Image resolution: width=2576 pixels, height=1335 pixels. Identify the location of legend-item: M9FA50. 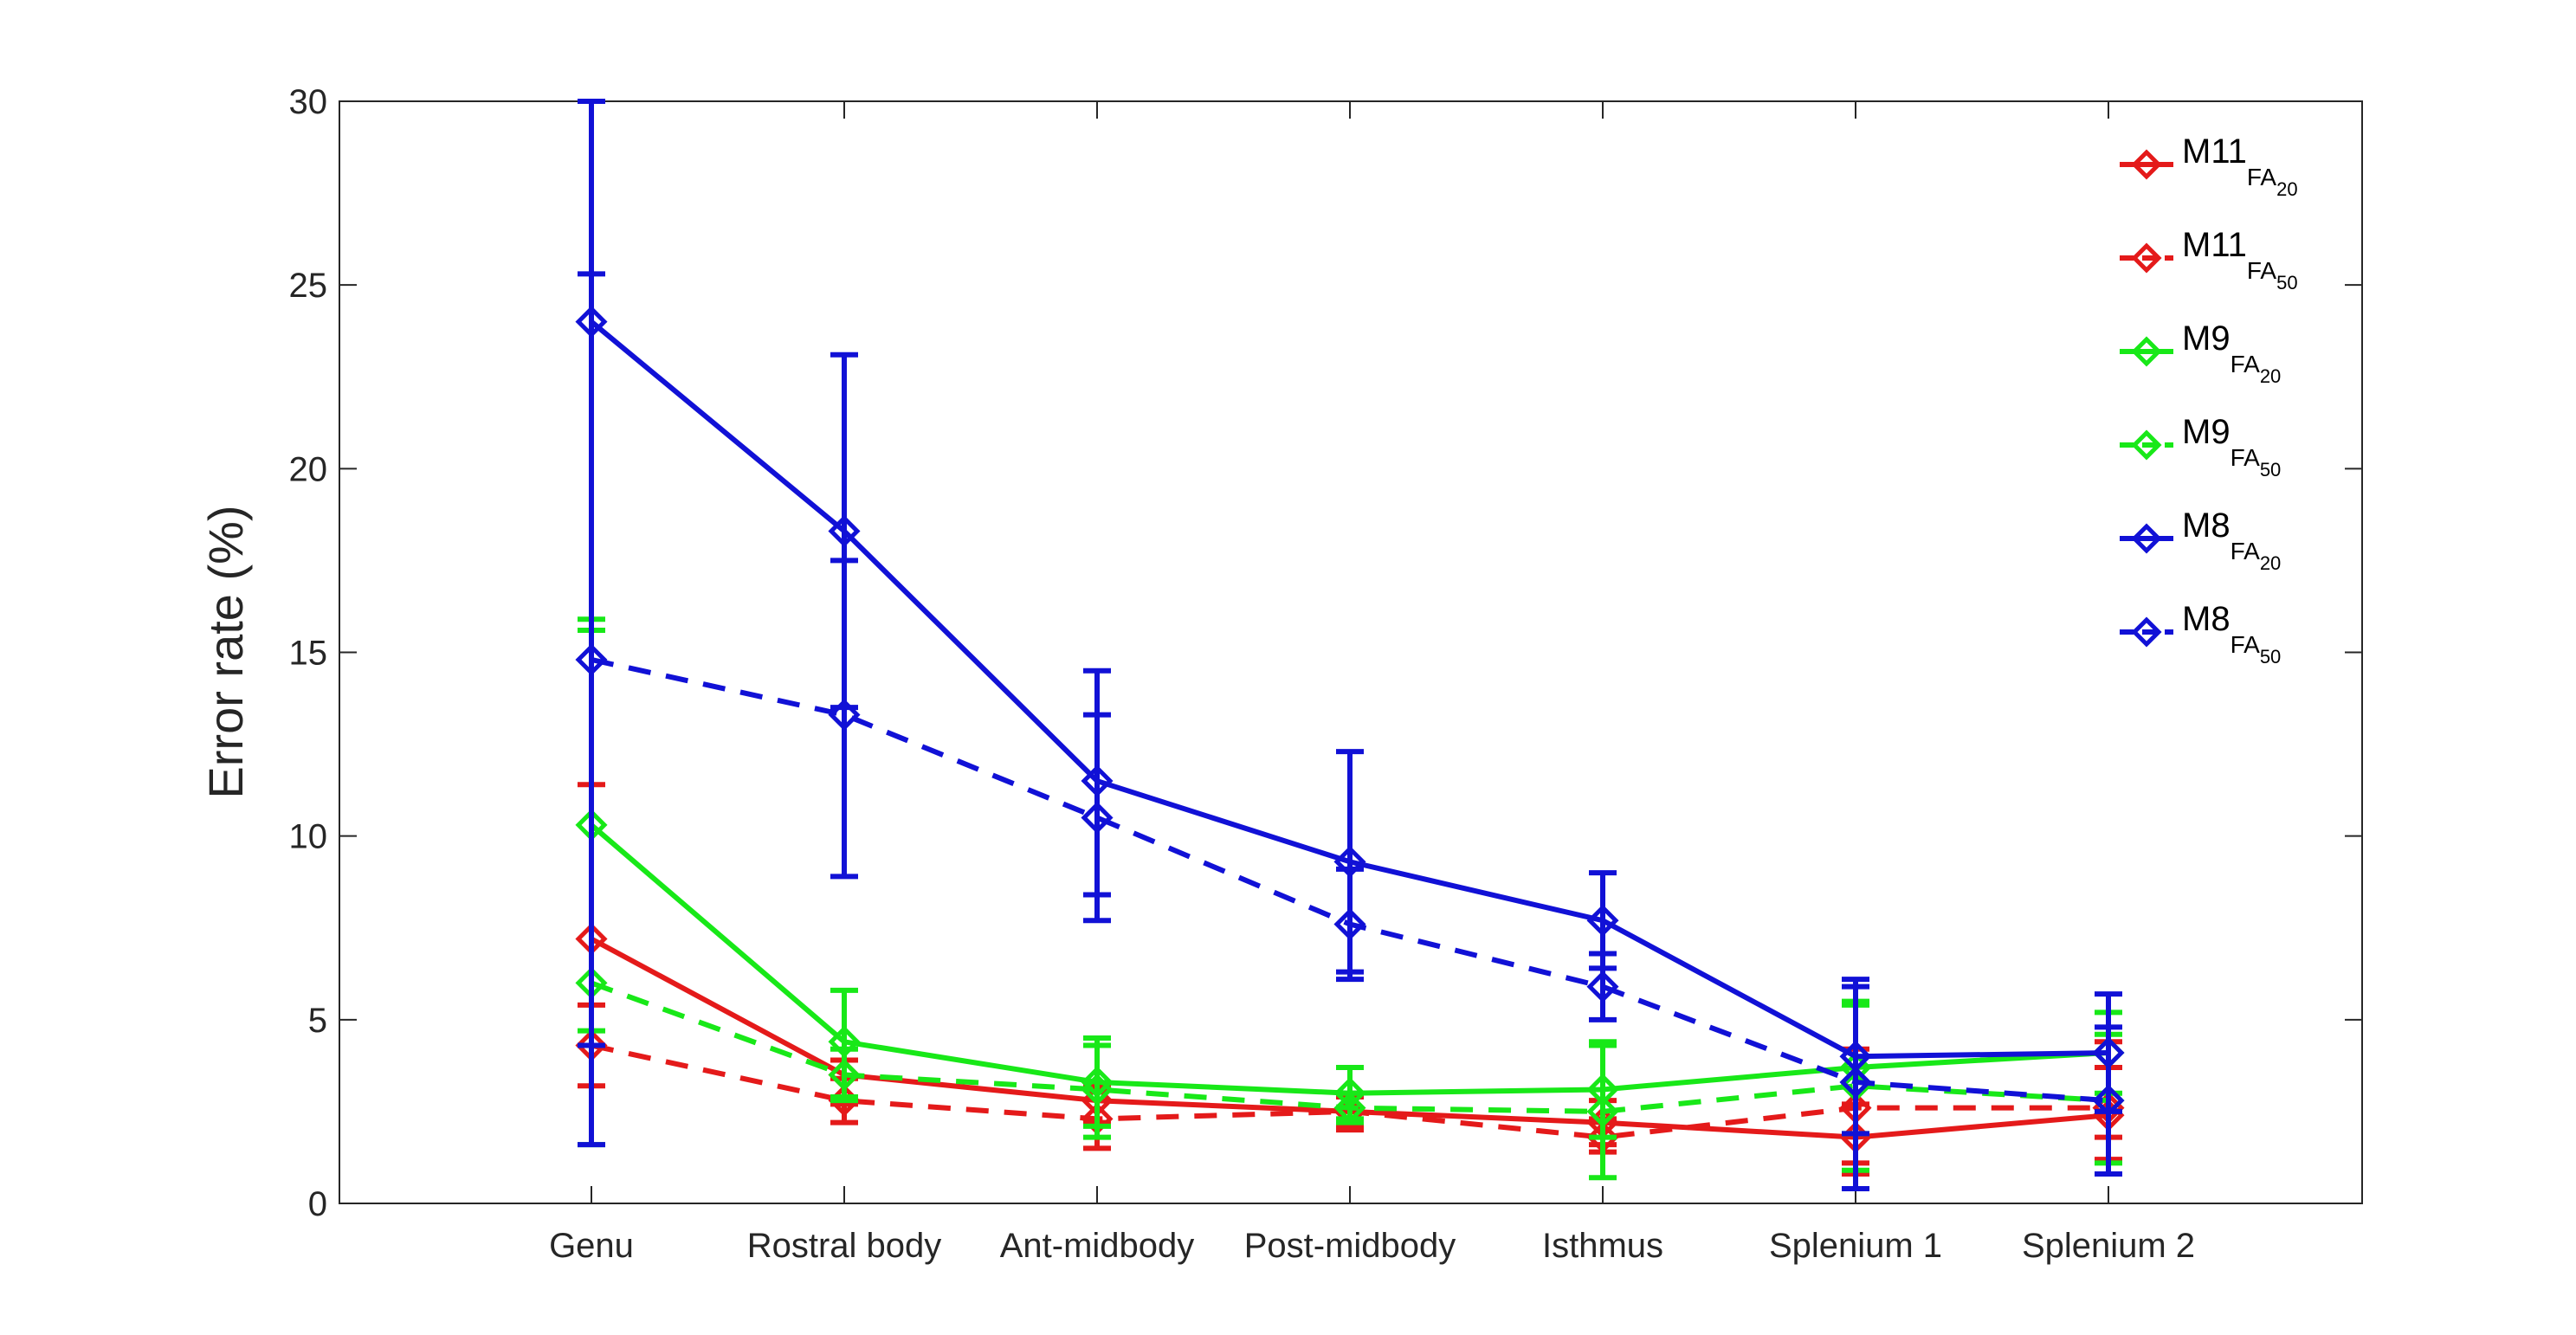
(2200, 447).